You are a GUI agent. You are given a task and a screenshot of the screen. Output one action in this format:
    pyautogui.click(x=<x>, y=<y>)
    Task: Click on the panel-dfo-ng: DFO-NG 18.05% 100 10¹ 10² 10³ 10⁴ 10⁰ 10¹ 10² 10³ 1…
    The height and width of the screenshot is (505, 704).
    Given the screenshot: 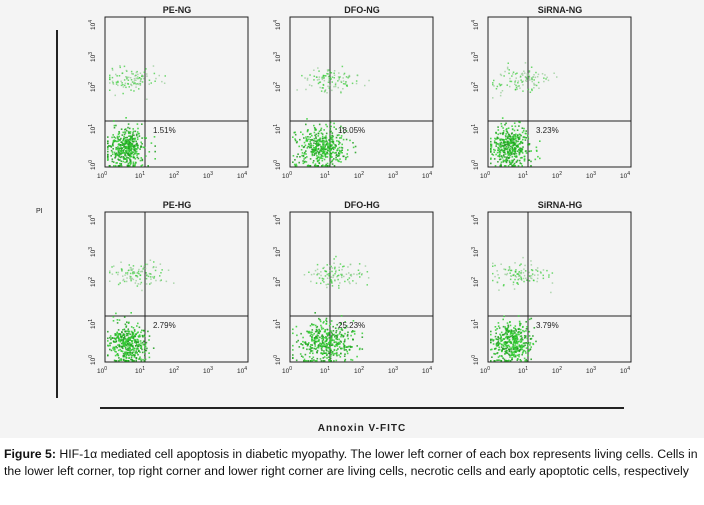 What is the action you would take?
    pyautogui.click(x=353, y=92)
    